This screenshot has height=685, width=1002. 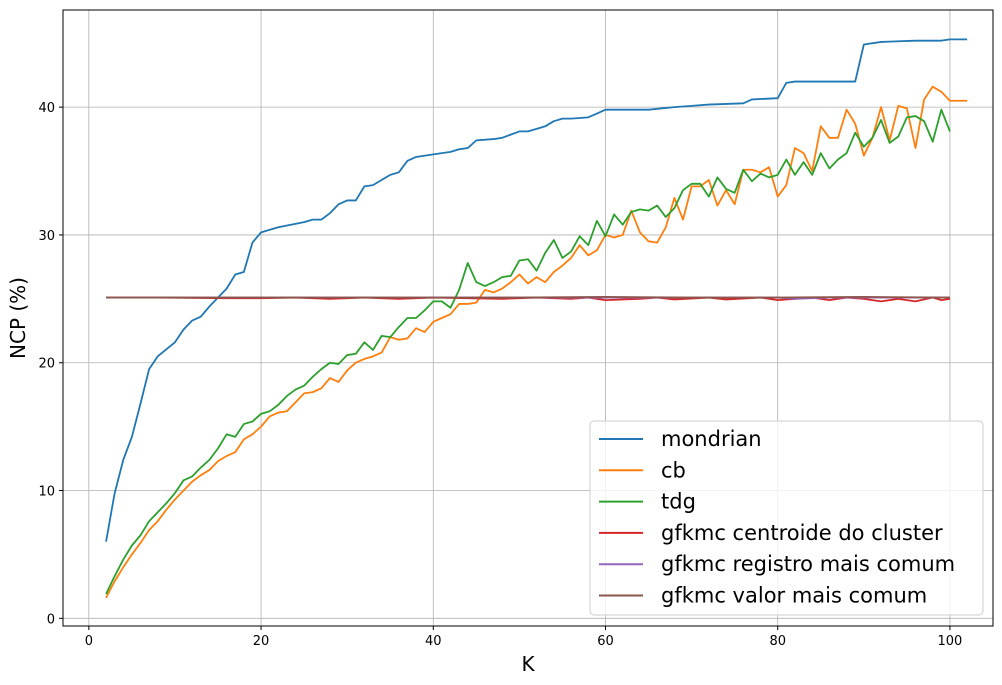 What do you see at coordinates (605, 641) in the screenshot?
I see `x-tick-label-3: 60` at bounding box center [605, 641].